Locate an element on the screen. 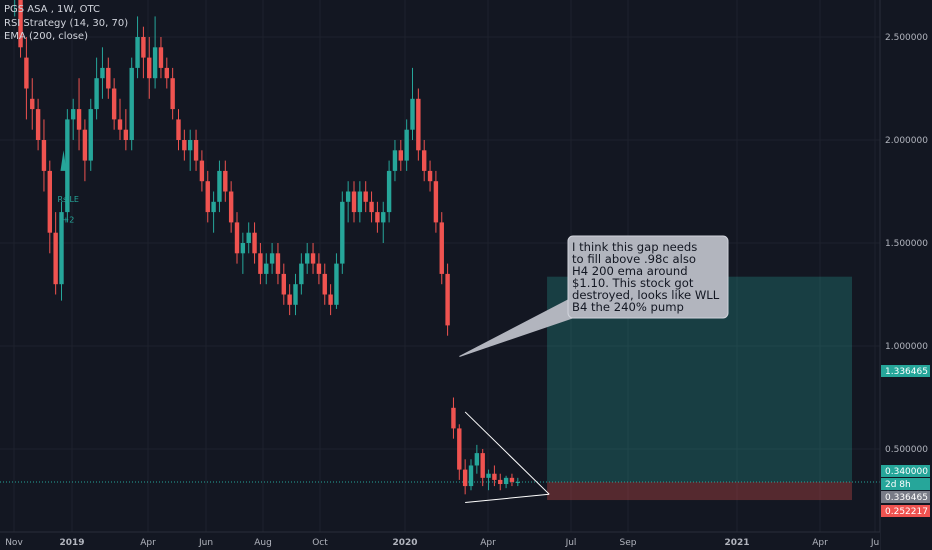  wedge-upper-line is located at coordinates (507, 453).